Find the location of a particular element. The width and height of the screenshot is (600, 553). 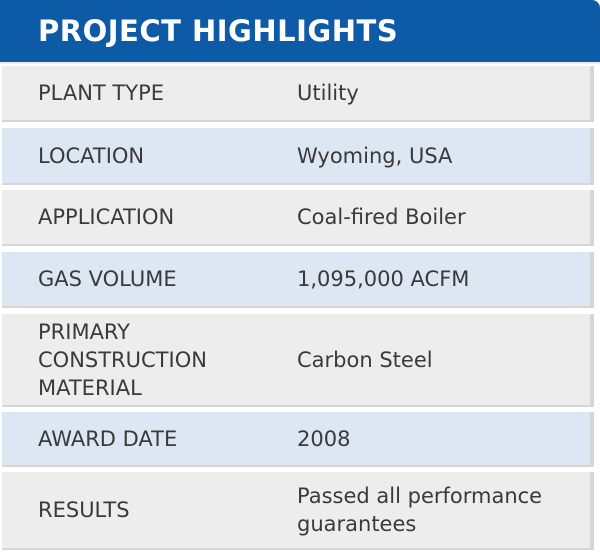

row-label: APPLICATION is located at coordinates (106, 217).